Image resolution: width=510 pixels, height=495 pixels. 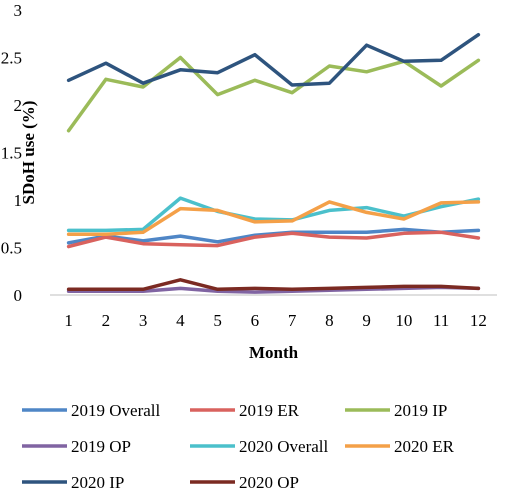 What do you see at coordinates (11, 248) in the screenshot?
I see `y-tick-label: 0.5` at bounding box center [11, 248].